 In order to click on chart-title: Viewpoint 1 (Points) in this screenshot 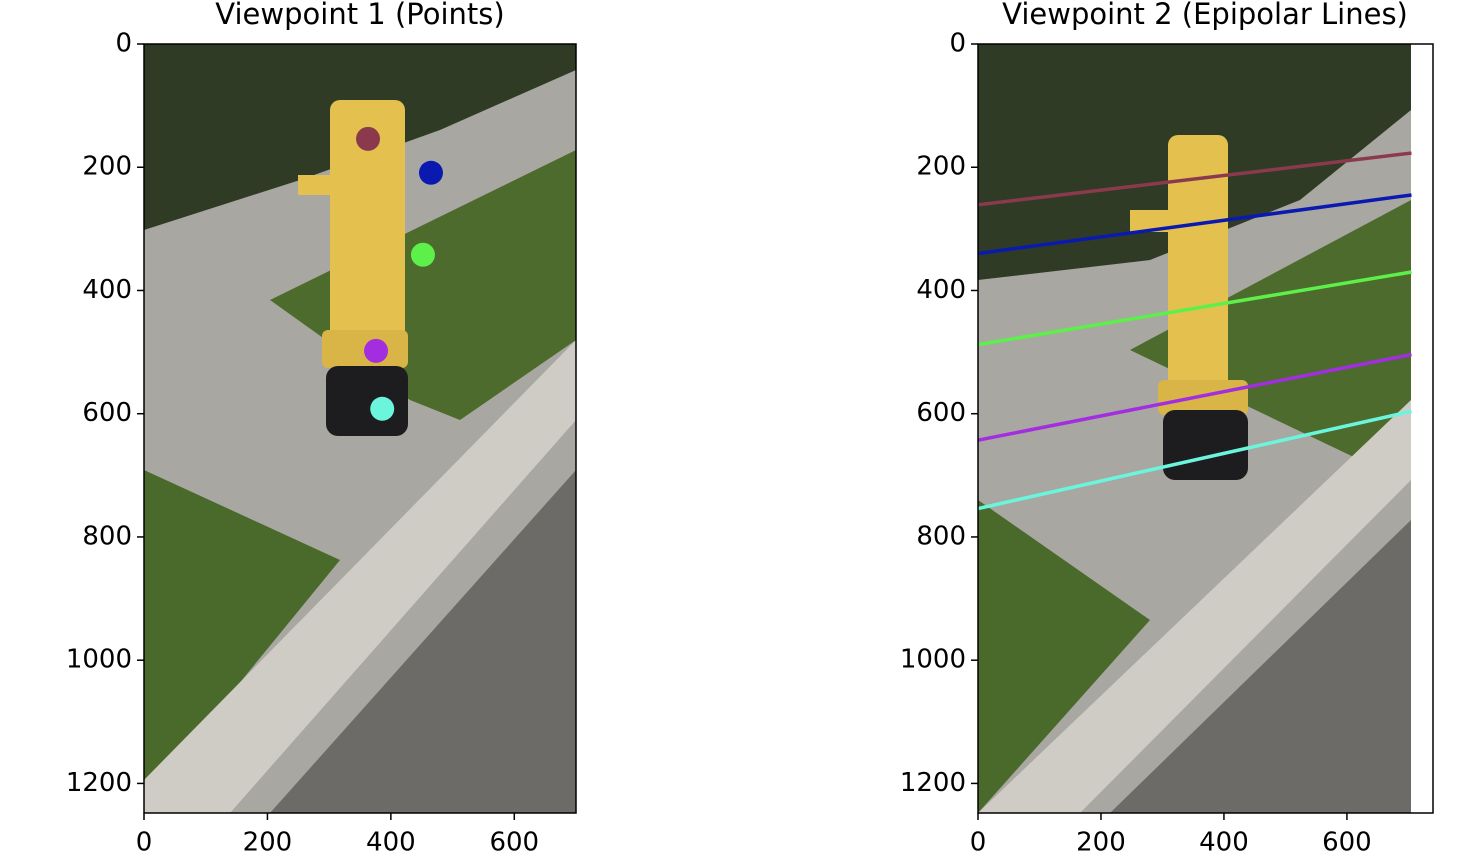, I will do `click(359, 15)`.